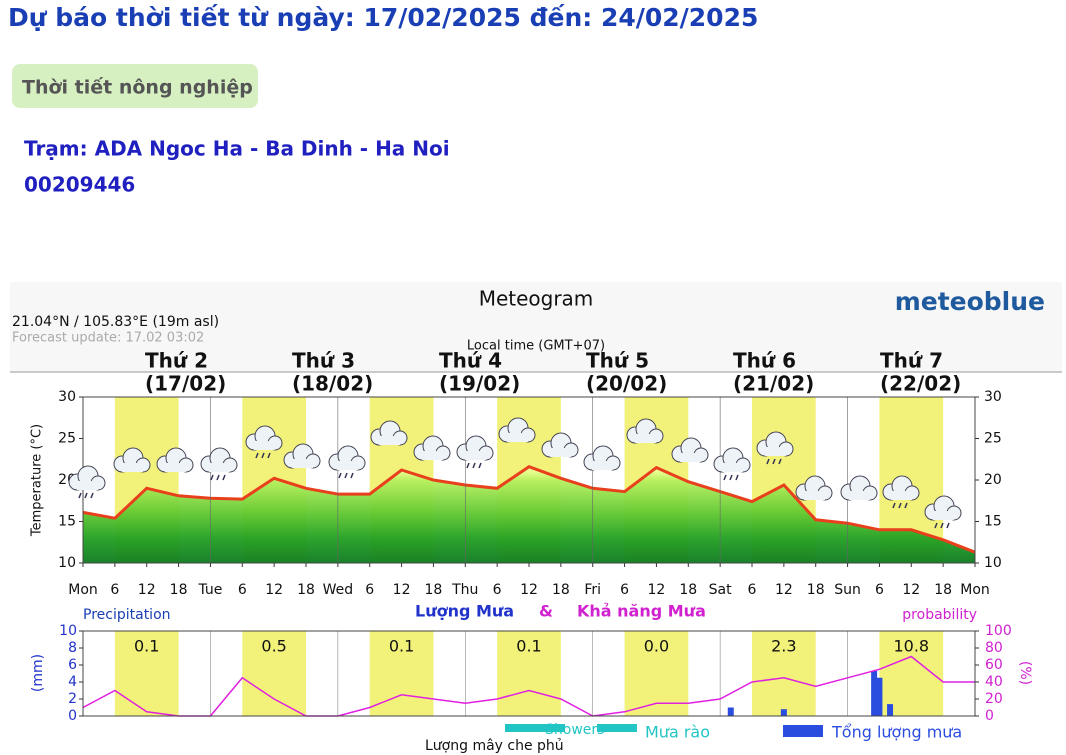 This screenshot has height=755, width=1066. I want to click on panel-heading: Lượng Mưa, so click(464, 611).